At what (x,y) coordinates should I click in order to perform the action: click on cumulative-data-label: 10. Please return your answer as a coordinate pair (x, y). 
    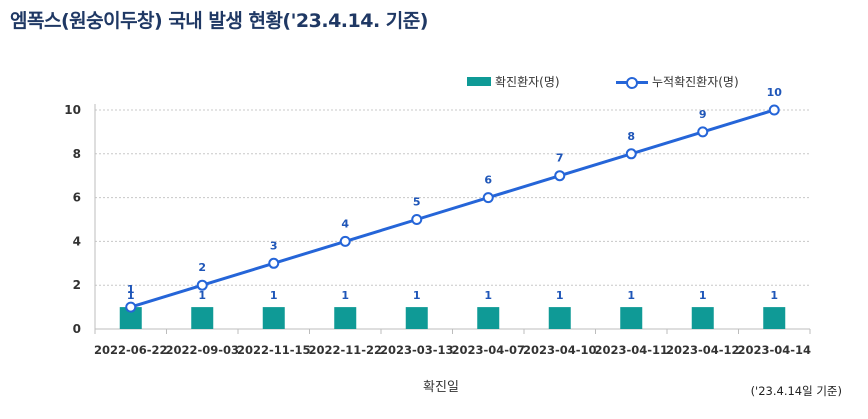
    Looking at the image, I should click on (775, 92).